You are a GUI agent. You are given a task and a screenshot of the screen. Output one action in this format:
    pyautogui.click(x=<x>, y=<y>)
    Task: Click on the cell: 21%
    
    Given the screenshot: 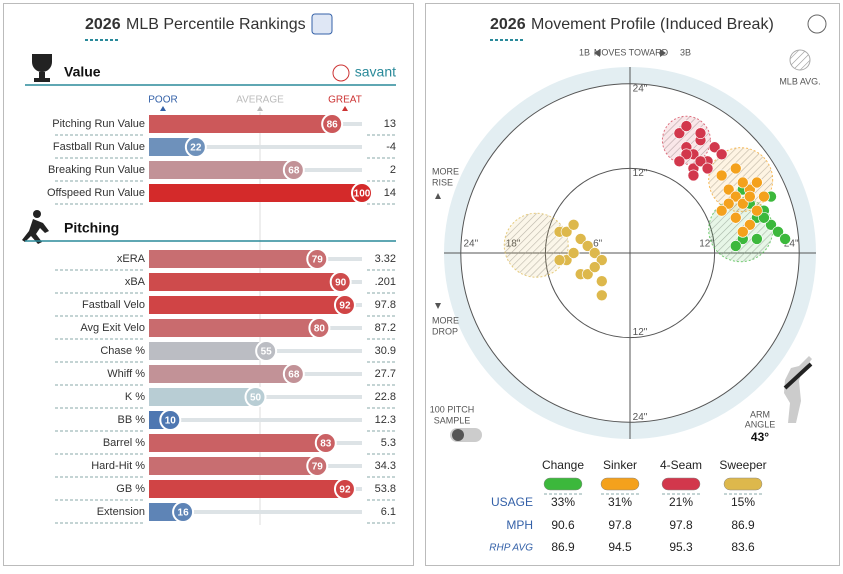 What is the action you would take?
    pyautogui.click(x=681, y=502)
    